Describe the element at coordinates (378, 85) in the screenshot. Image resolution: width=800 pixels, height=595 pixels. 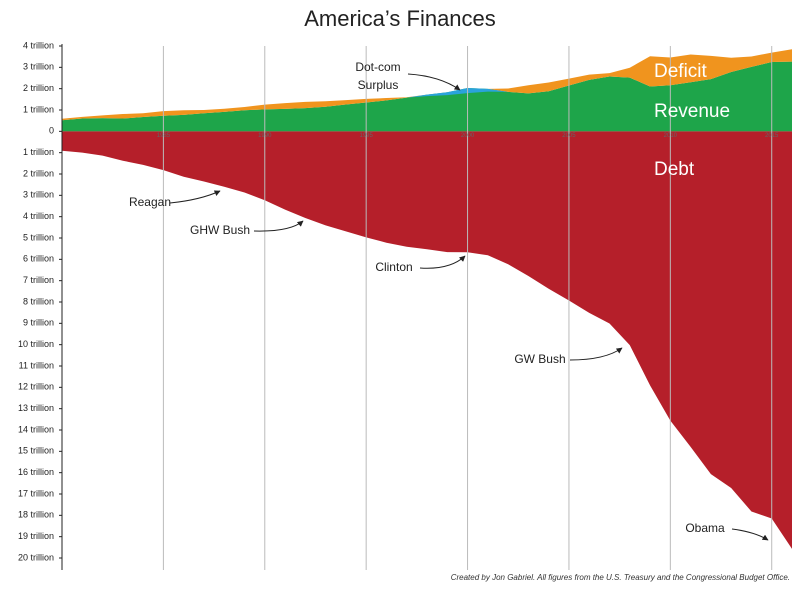
I see `annotation: Surplus` at that location.